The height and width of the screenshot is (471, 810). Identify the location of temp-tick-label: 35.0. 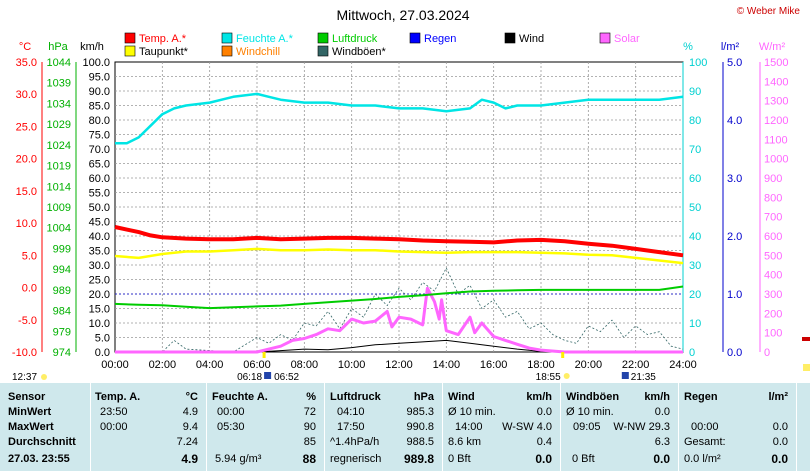
(26, 63).